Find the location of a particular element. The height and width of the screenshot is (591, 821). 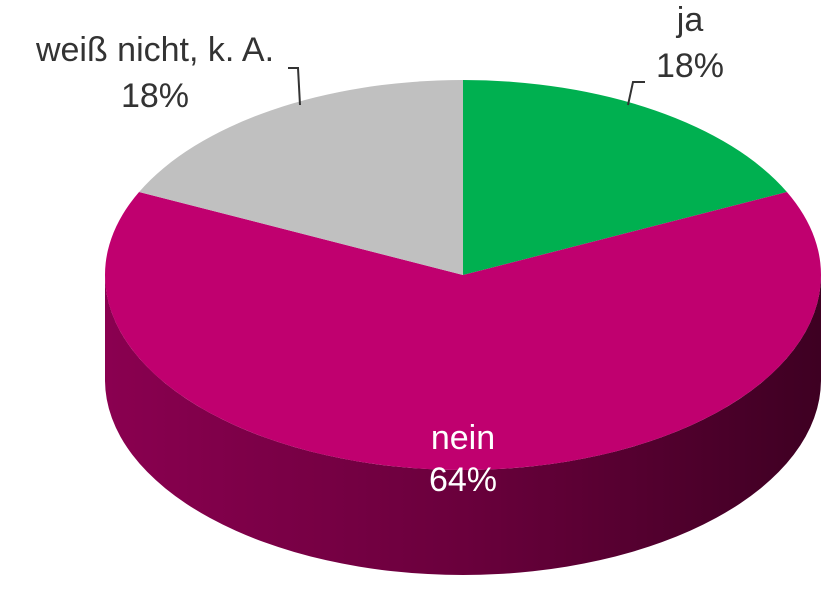

slice-label: nein is located at coordinates (463, 438).